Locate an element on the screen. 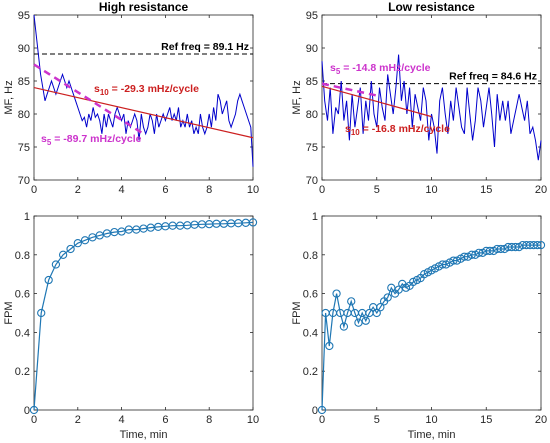 The image size is (550, 443). annotation-value: = -16.8 mHz/cycle is located at coordinates (405, 129).